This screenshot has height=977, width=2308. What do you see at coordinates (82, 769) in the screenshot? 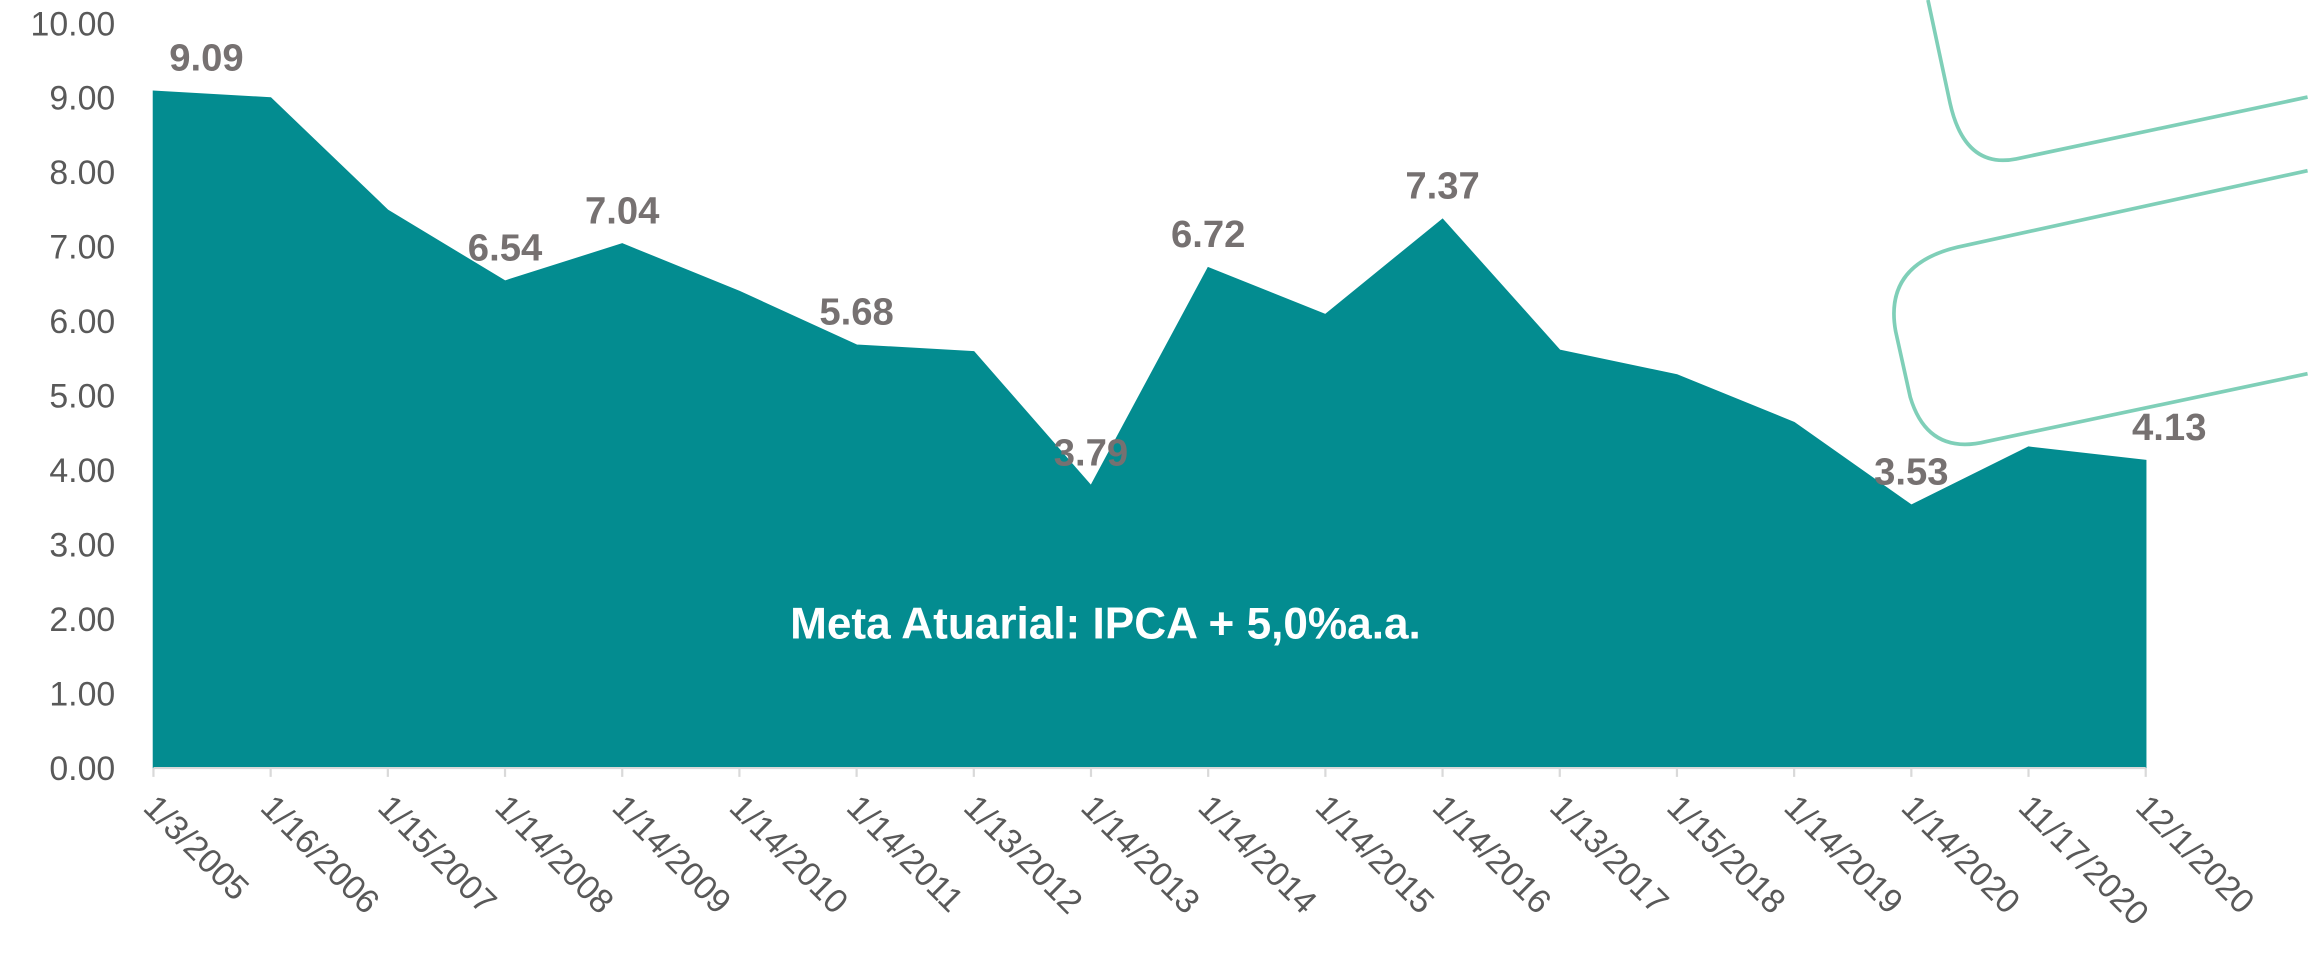
I see `y-tick-label: 0.00` at bounding box center [82, 769].